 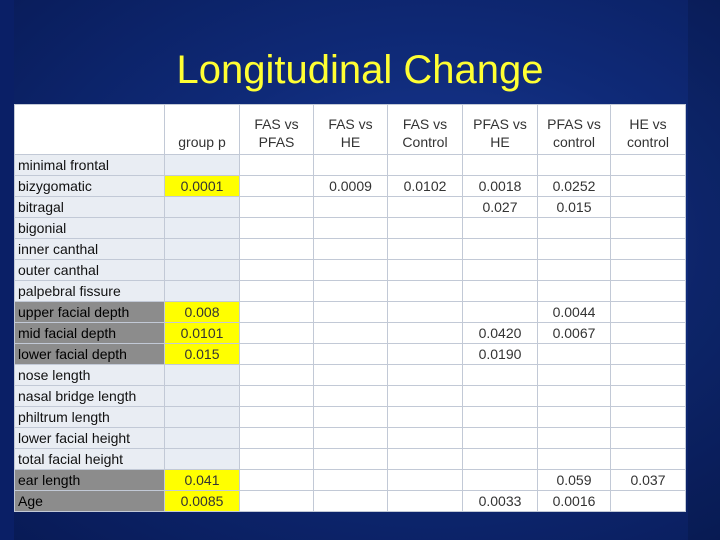 I want to click on row-label: mid facial depth, so click(x=89, y=333).